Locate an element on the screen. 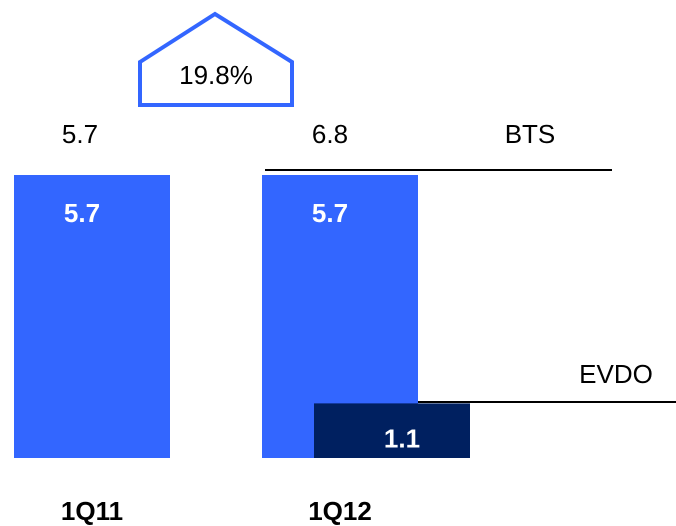  total-label: 6.8 is located at coordinates (330, 134).